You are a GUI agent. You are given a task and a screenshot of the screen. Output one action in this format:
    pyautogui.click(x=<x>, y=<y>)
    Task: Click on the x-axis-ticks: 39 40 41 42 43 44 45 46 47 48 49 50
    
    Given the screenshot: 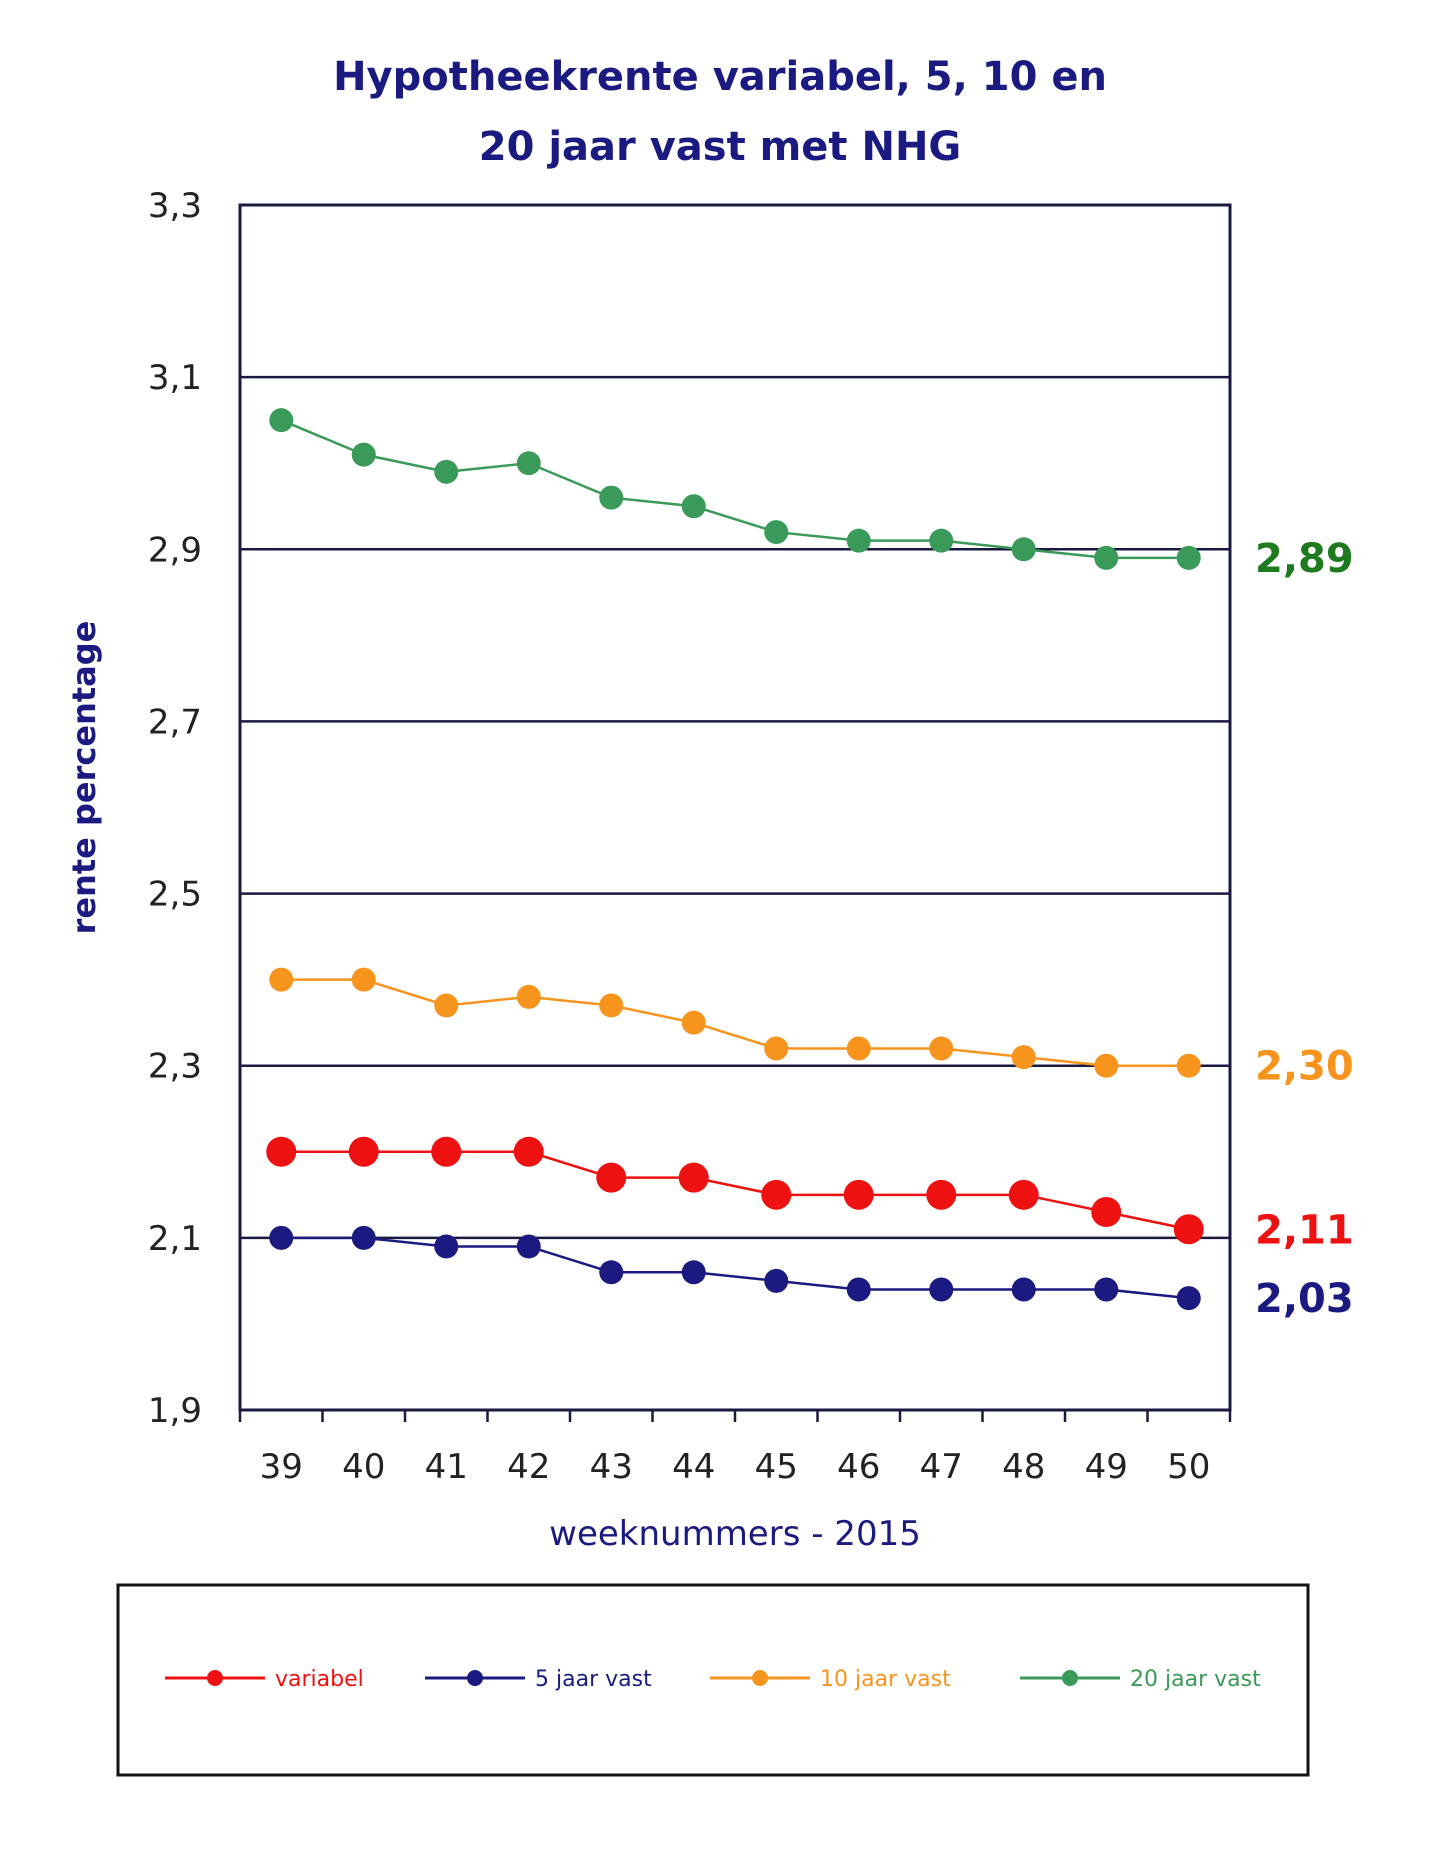 What is the action you would take?
    pyautogui.click(x=735, y=1448)
    